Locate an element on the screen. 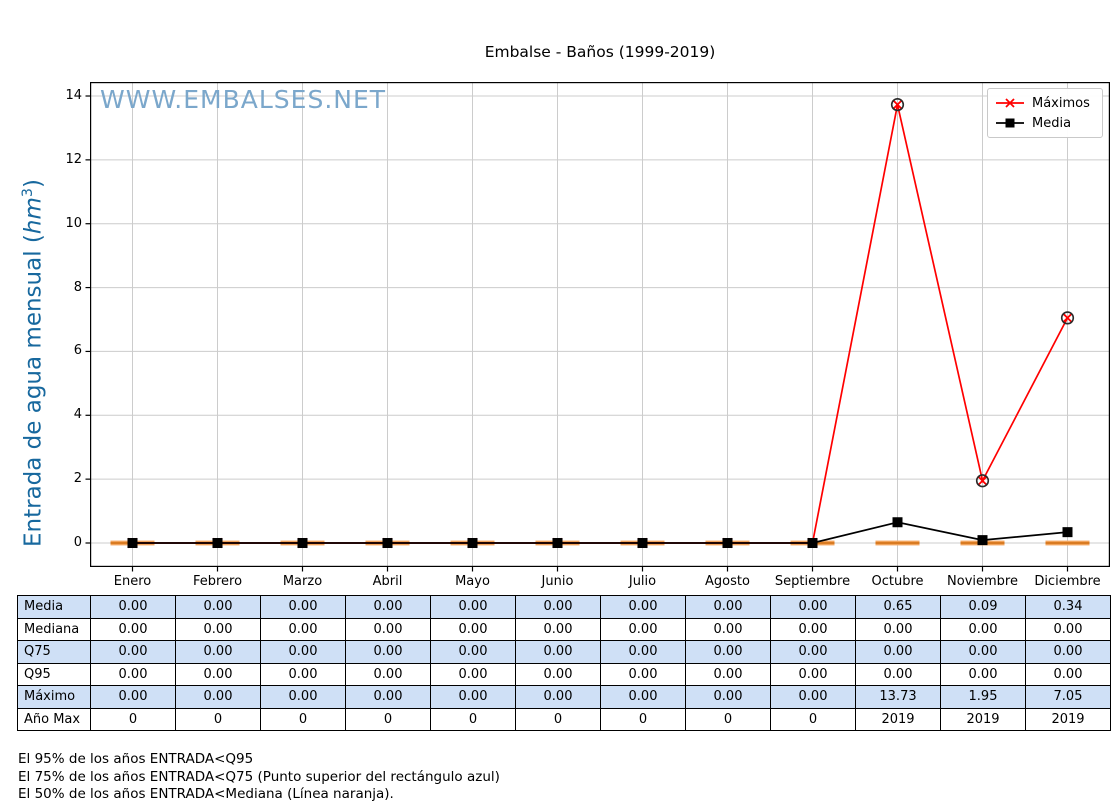 The image size is (1120, 810). x-tick-label: Octubre is located at coordinates (897, 581).